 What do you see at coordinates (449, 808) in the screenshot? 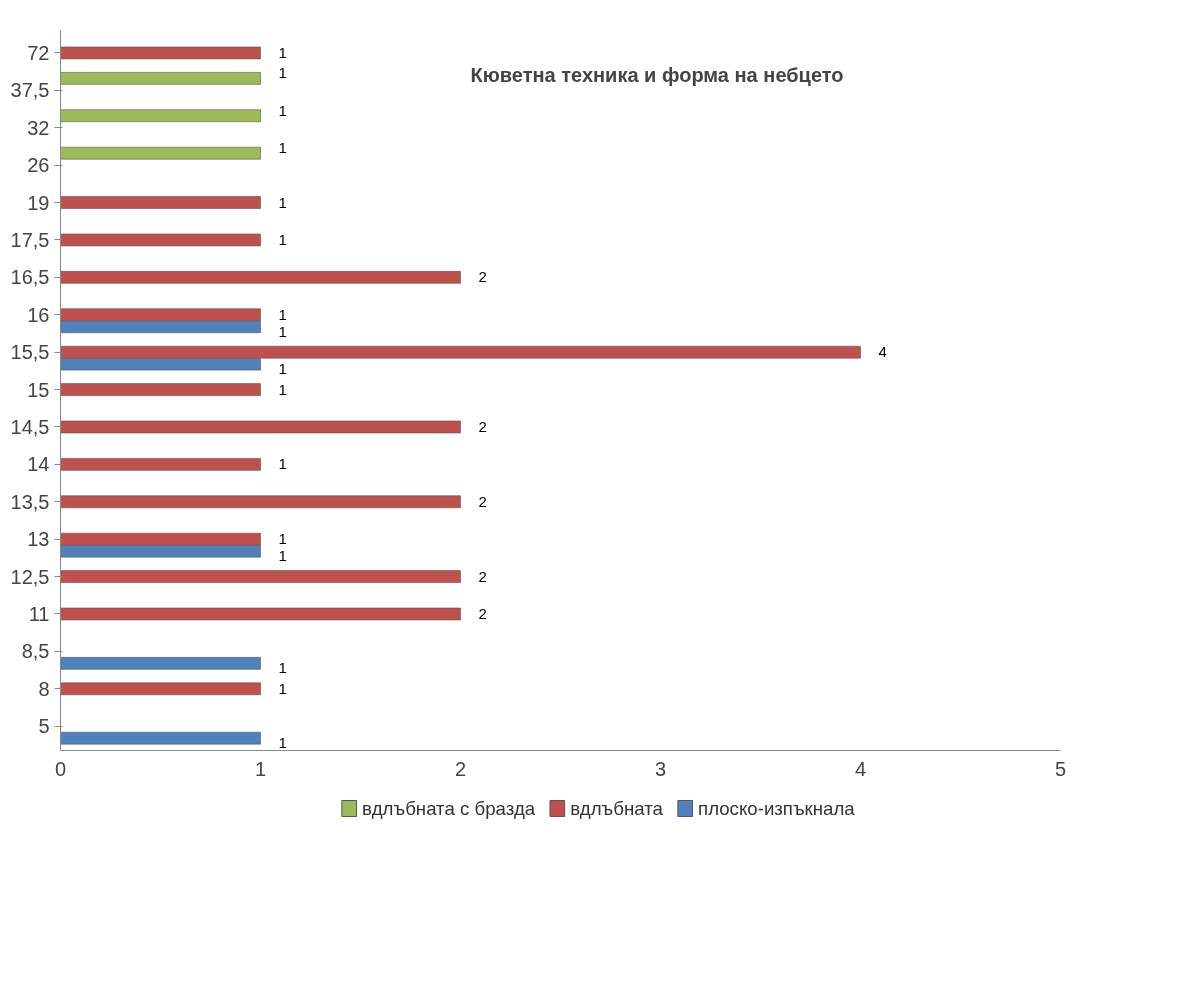
I see `legend-label: вдлъбната с бразда` at bounding box center [449, 808].